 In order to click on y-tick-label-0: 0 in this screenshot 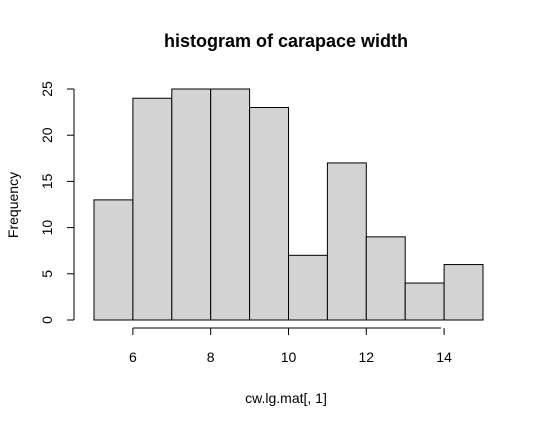, I will do `click(47, 320)`.